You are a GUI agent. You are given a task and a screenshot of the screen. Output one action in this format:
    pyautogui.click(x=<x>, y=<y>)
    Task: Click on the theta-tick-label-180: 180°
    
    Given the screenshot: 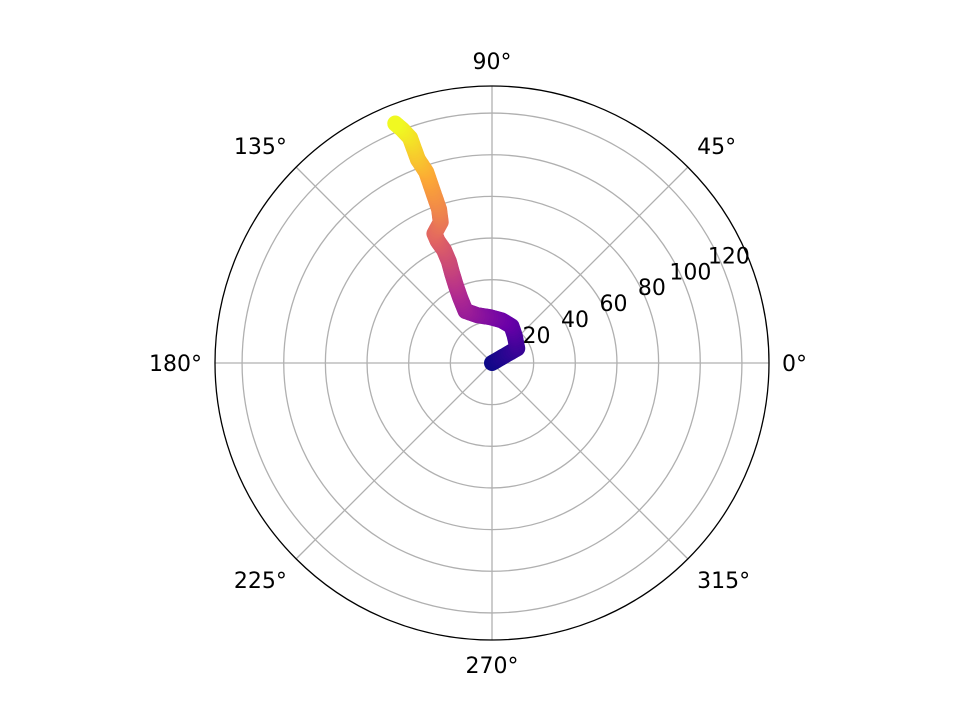 What is the action you would take?
    pyautogui.click(x=175, y=364)
    